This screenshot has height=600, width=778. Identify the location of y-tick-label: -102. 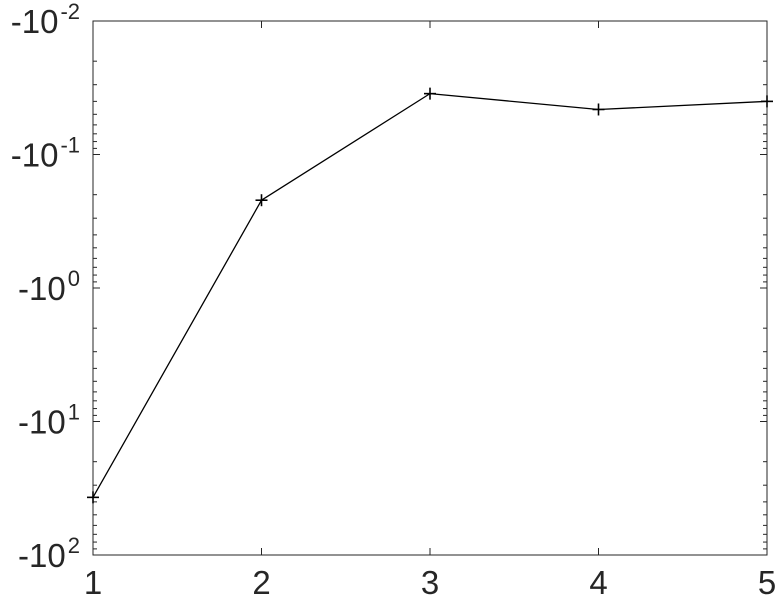
(49, 553).